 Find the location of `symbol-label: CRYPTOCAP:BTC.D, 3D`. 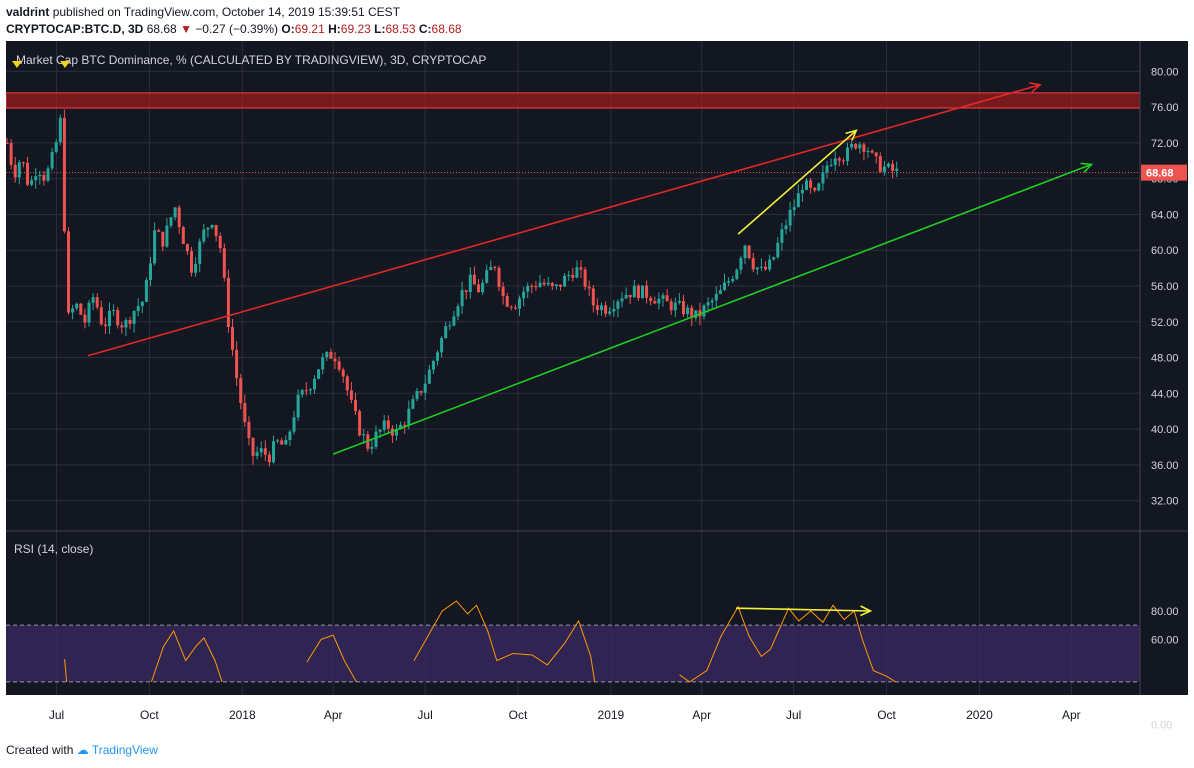

symbol-label: CRYPTOCAP:BTC.D, 3D is located at coordinates (75, 29).